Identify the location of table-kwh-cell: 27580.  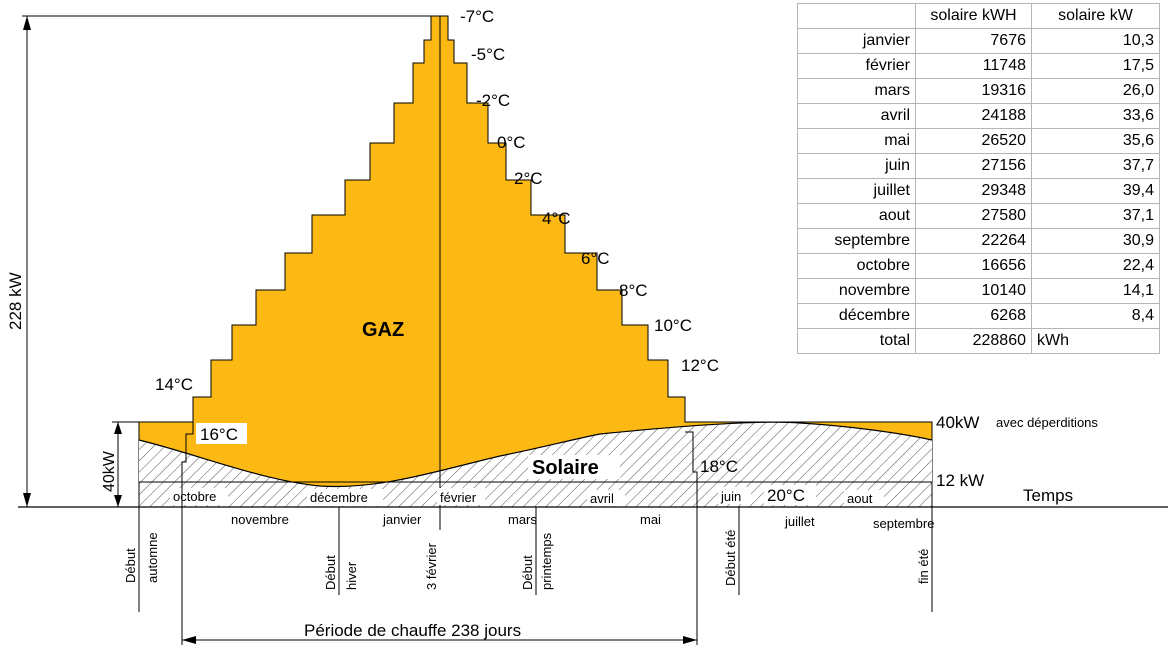
(973, 216).